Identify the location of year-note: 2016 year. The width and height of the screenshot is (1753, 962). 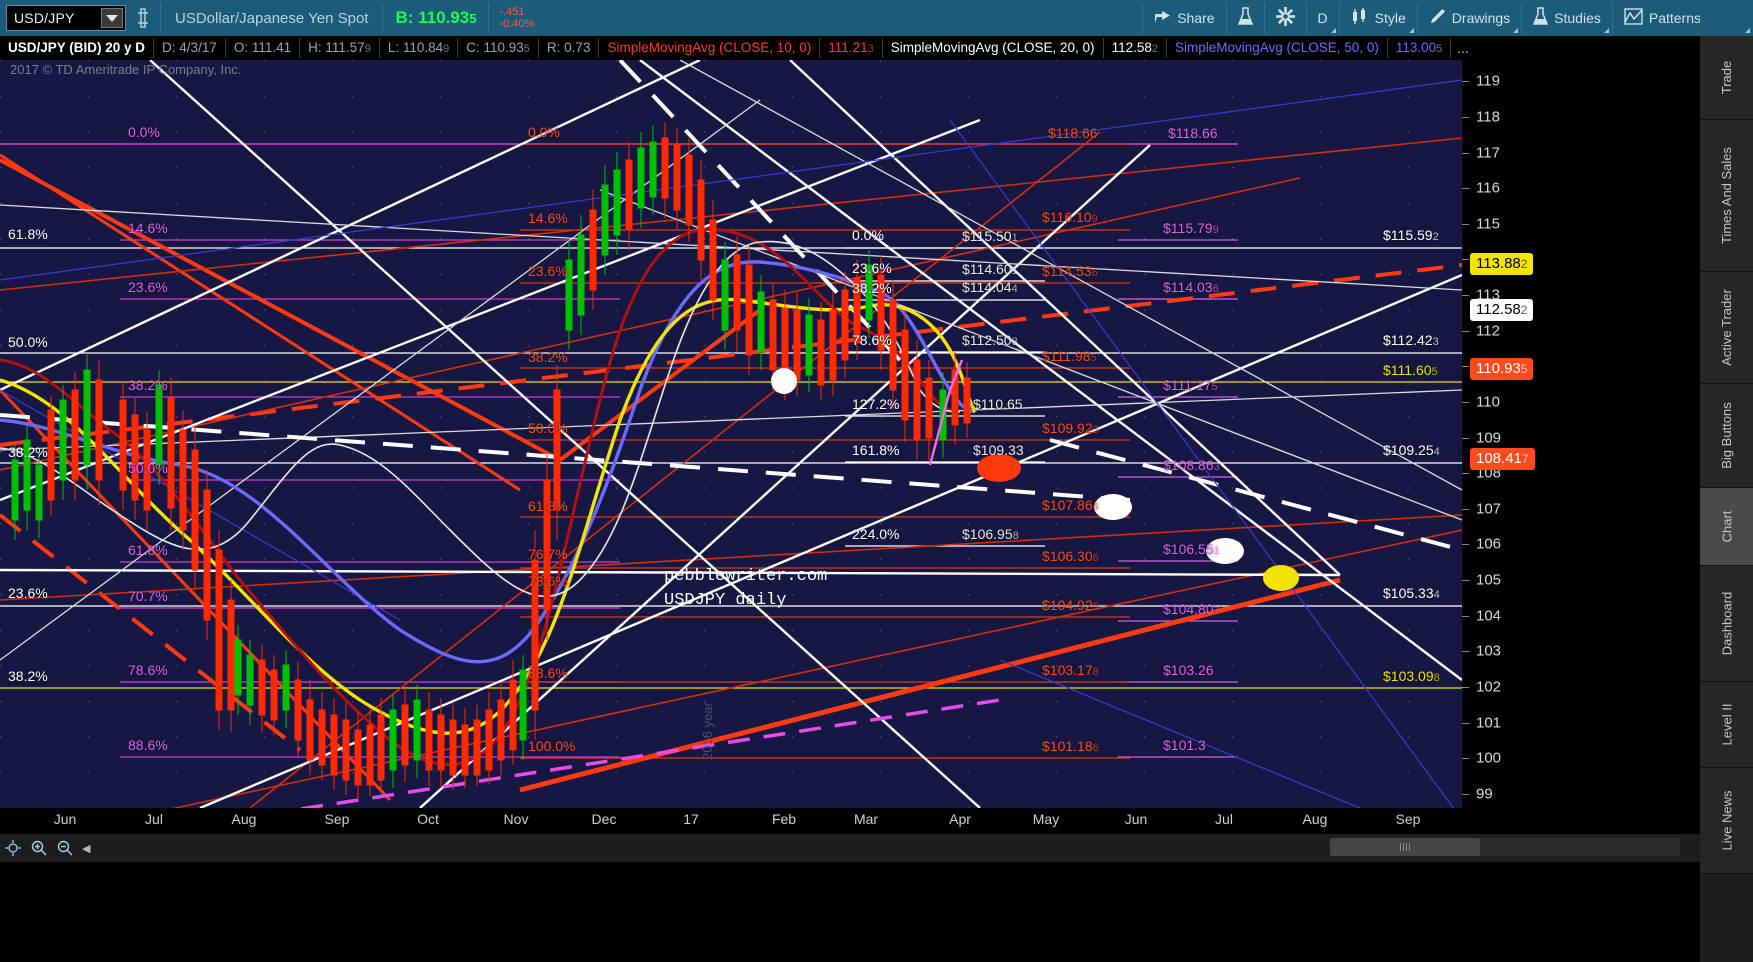
(707, 731).